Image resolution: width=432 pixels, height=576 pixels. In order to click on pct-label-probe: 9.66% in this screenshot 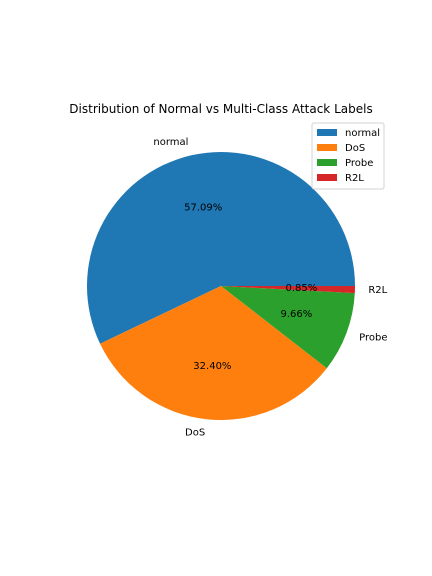, I will do `click(296, 314)`.